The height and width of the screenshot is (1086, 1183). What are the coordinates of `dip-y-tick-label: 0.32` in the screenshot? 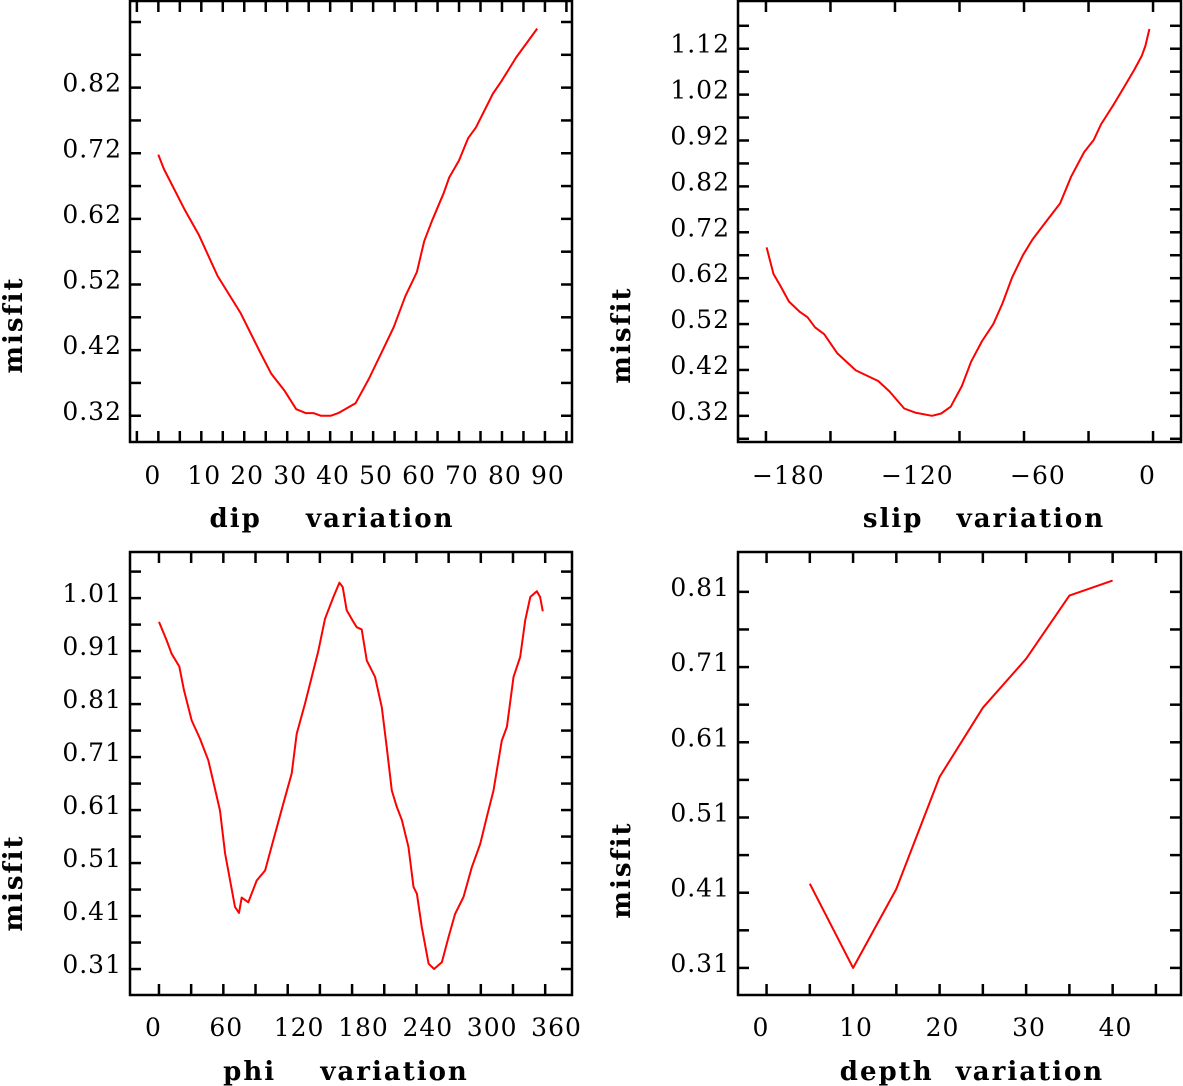 It's located at (92, 411).